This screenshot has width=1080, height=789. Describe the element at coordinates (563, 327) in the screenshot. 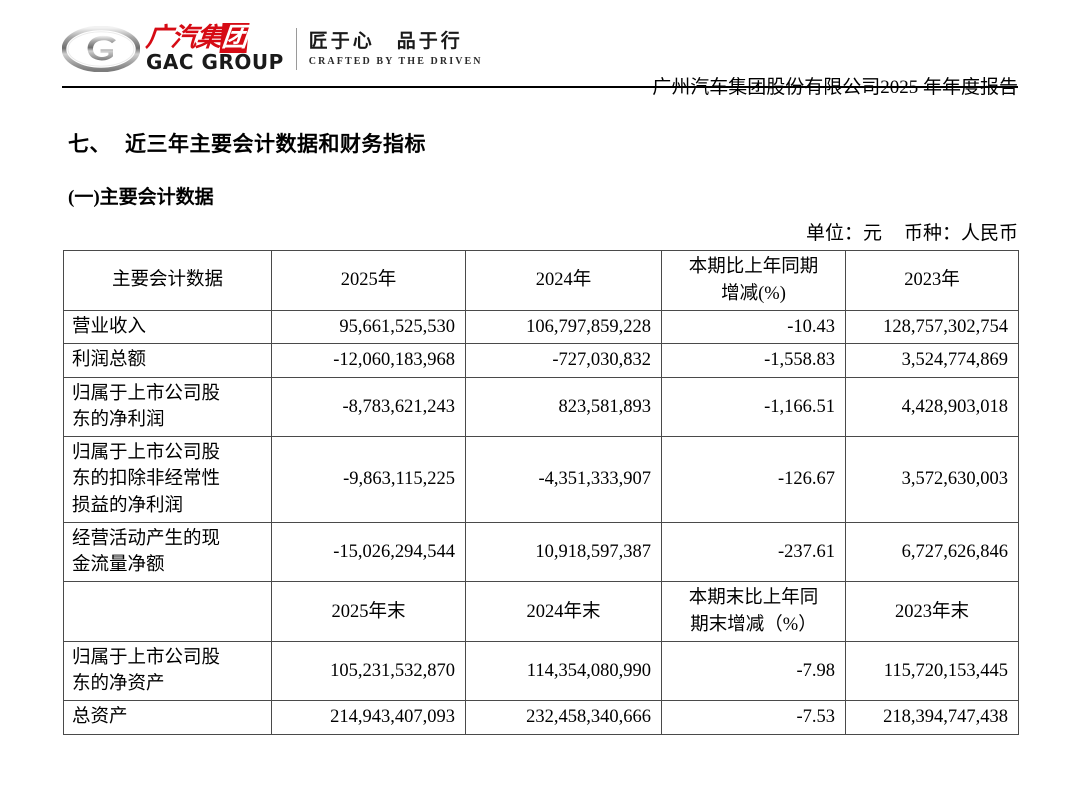

I see `row-value-2024: 106,797,859,228` at that location.